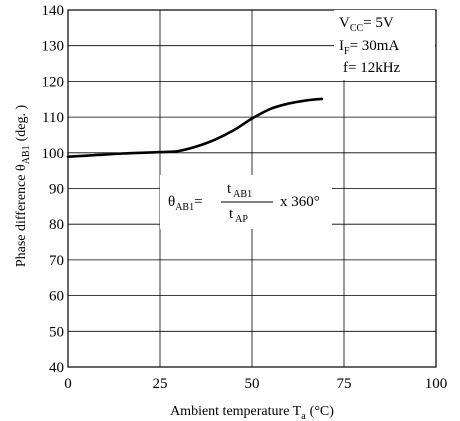  I want to click on conditions-box, so click(384, 45).